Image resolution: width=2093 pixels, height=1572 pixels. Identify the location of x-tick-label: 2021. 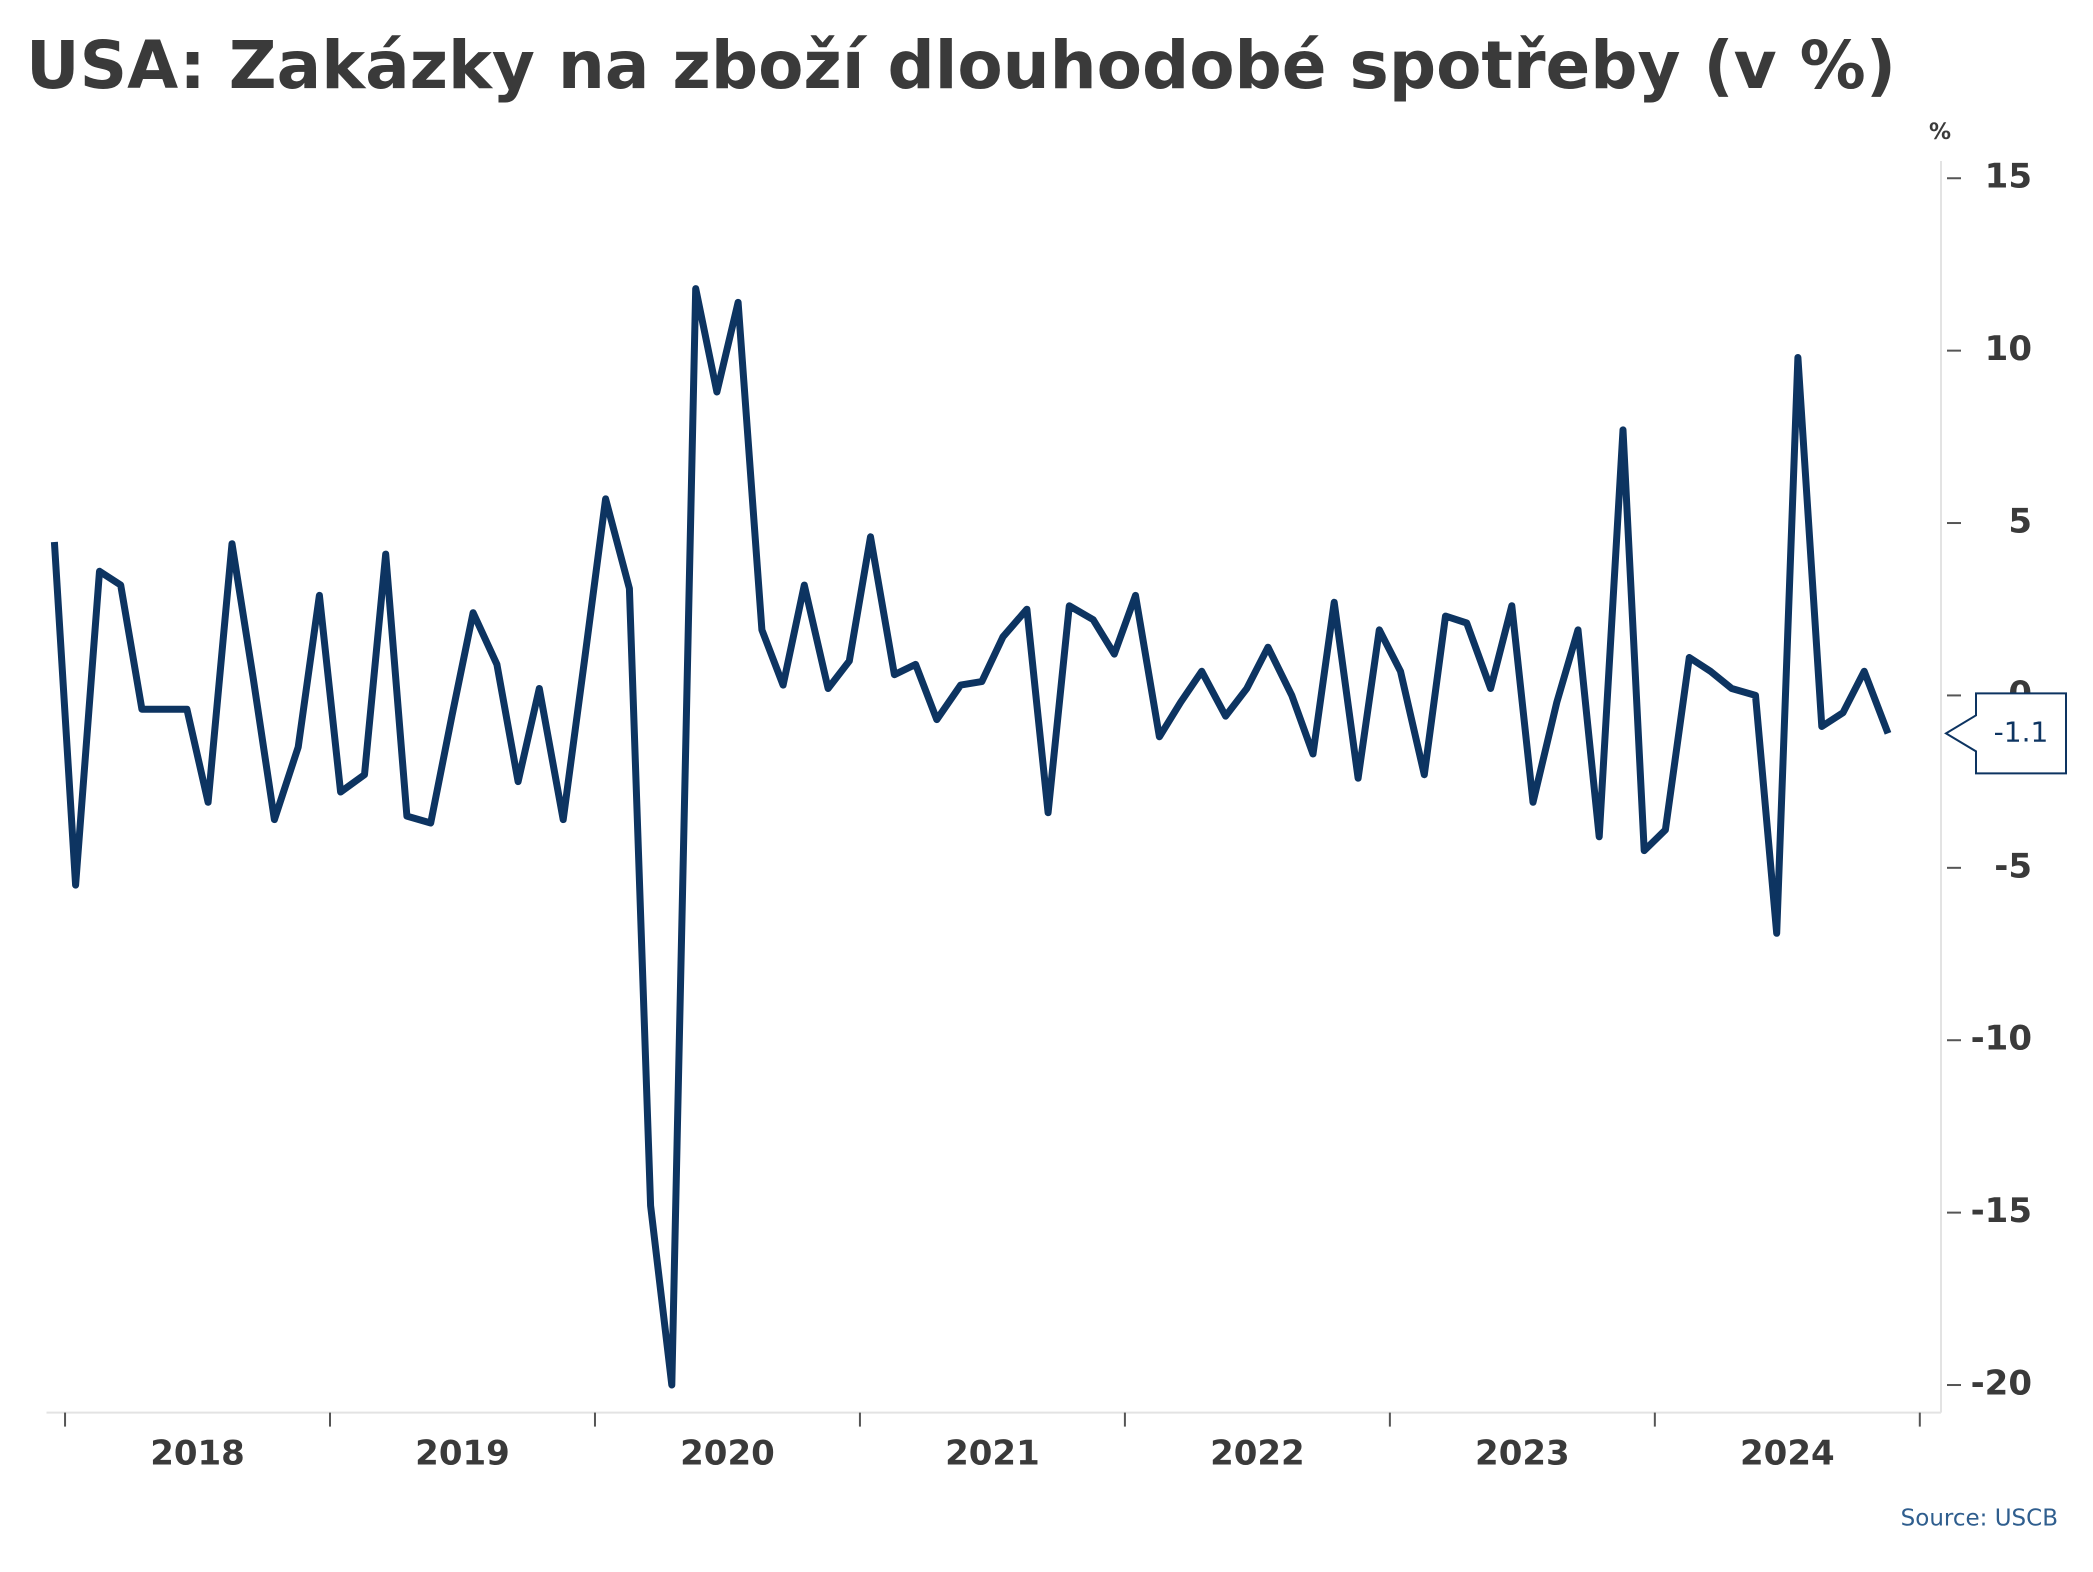
(992, 1454).